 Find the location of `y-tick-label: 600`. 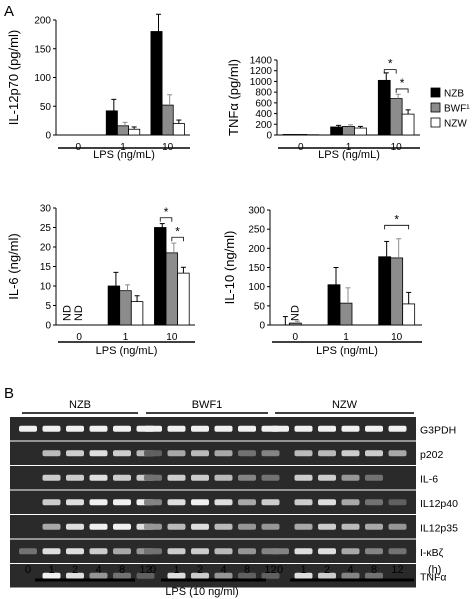

y-tick-label: 600 is located at coordinates (263, 103).